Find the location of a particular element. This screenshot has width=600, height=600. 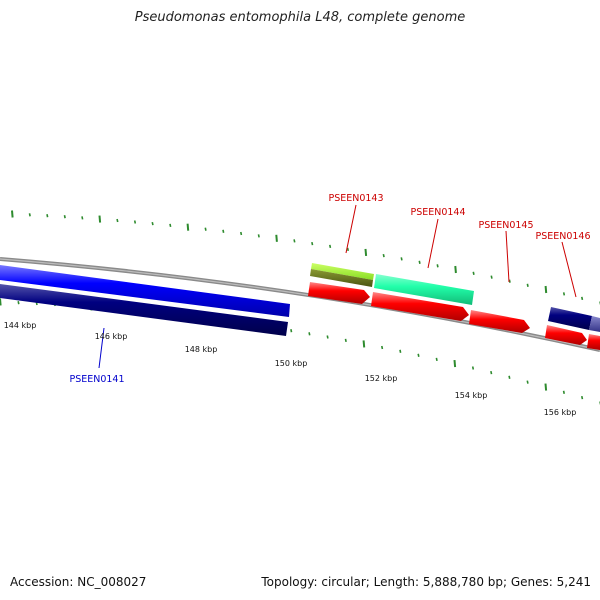

feature-bar-lime is located at coordinates (342, 271).